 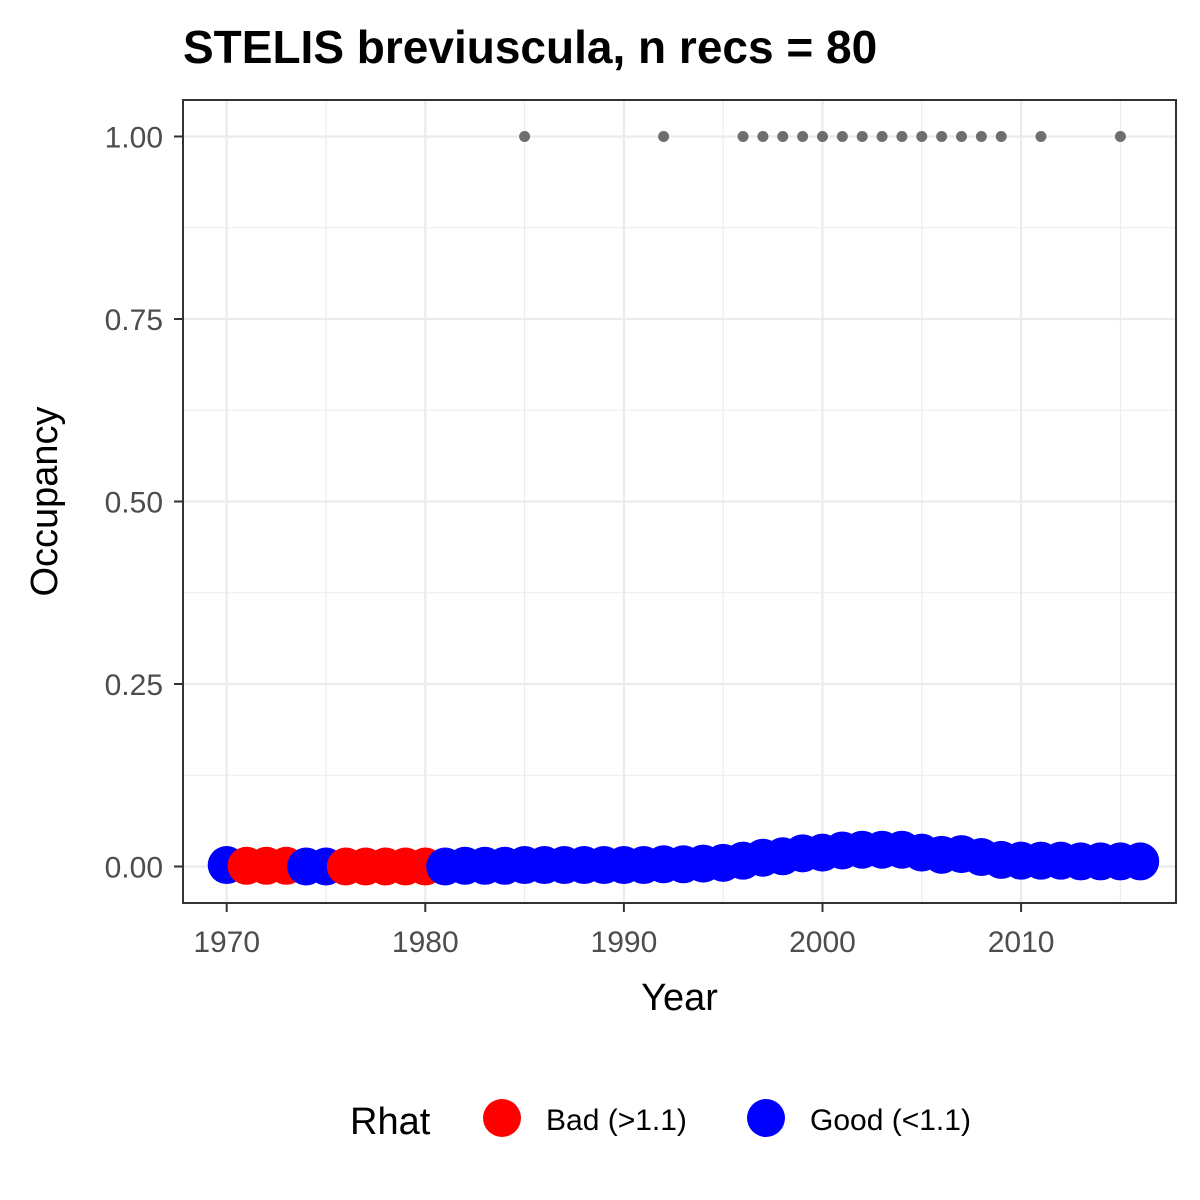 What do you see at coordinates (134, 503) in the screenshot?
I see `y-tick-label: 0.50` at bounding box center [134, 503].